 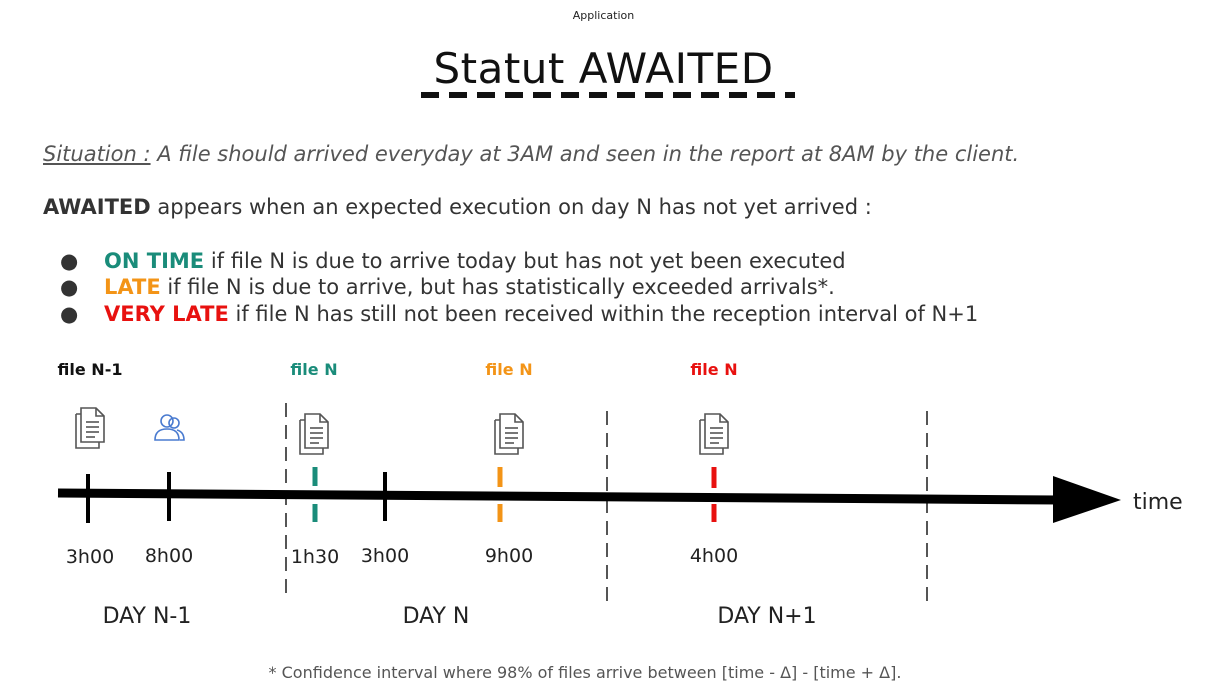 I want to click on file-label-n-ontime: file N, so click(x=313, y=369).